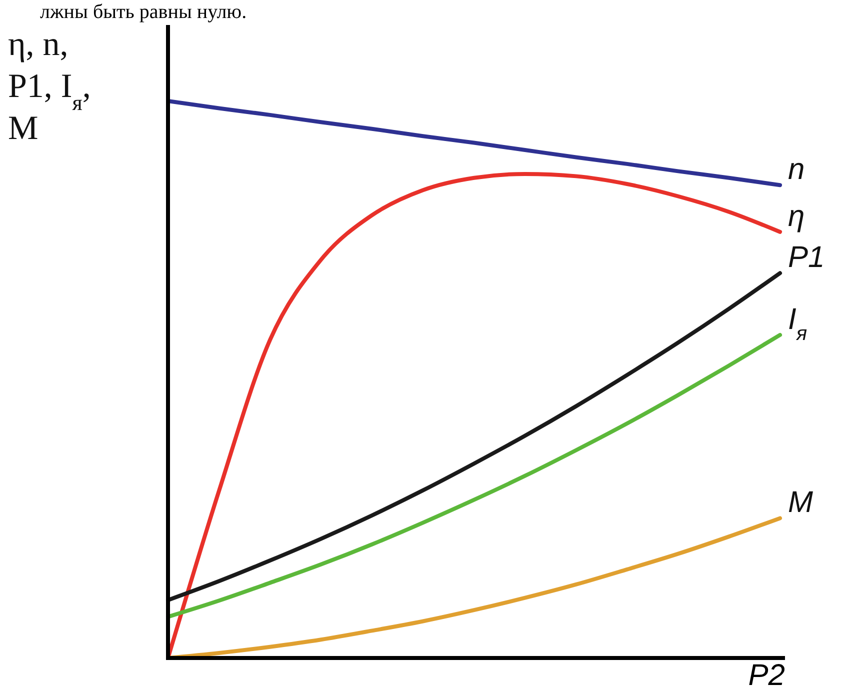 The image size is (846, 688). I want to click on series-label: n, so click(796, 169).